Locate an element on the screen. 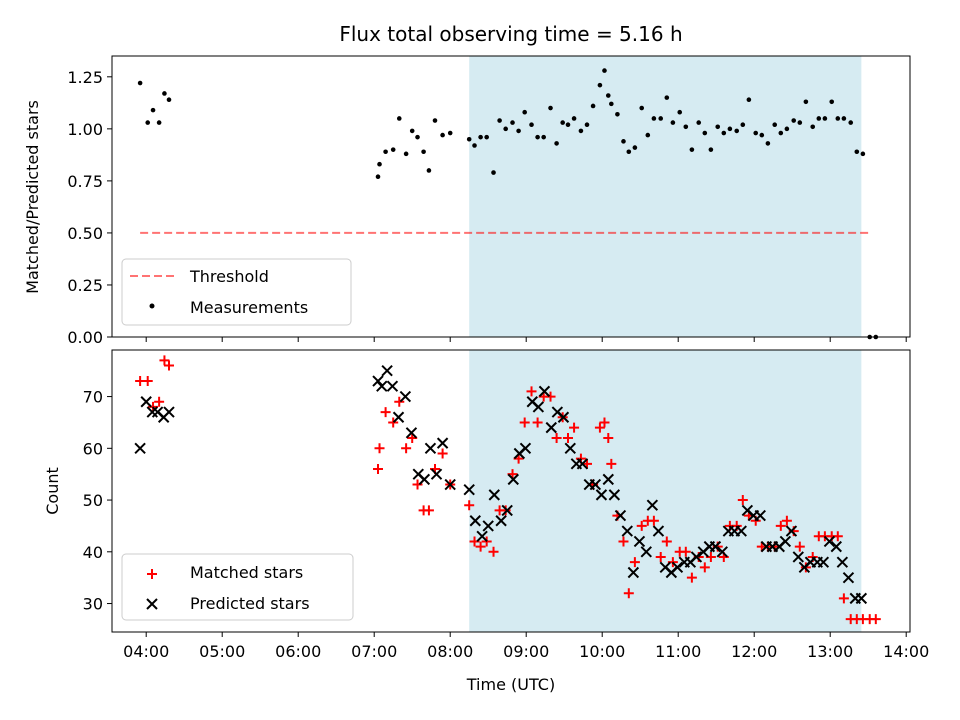 The image size is (960, 720). x-tick-label: 10:00 is located at coordinates (602, 651).